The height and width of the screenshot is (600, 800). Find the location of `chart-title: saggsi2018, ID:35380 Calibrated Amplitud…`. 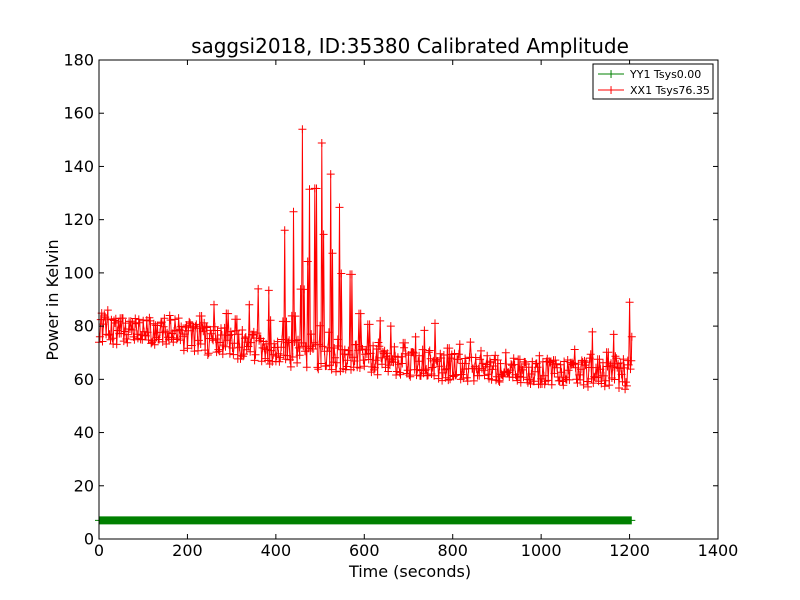

chart-title: saggsi2018, ID:35380 Calibrated Amplitud… is located at coordinates (410, 46).